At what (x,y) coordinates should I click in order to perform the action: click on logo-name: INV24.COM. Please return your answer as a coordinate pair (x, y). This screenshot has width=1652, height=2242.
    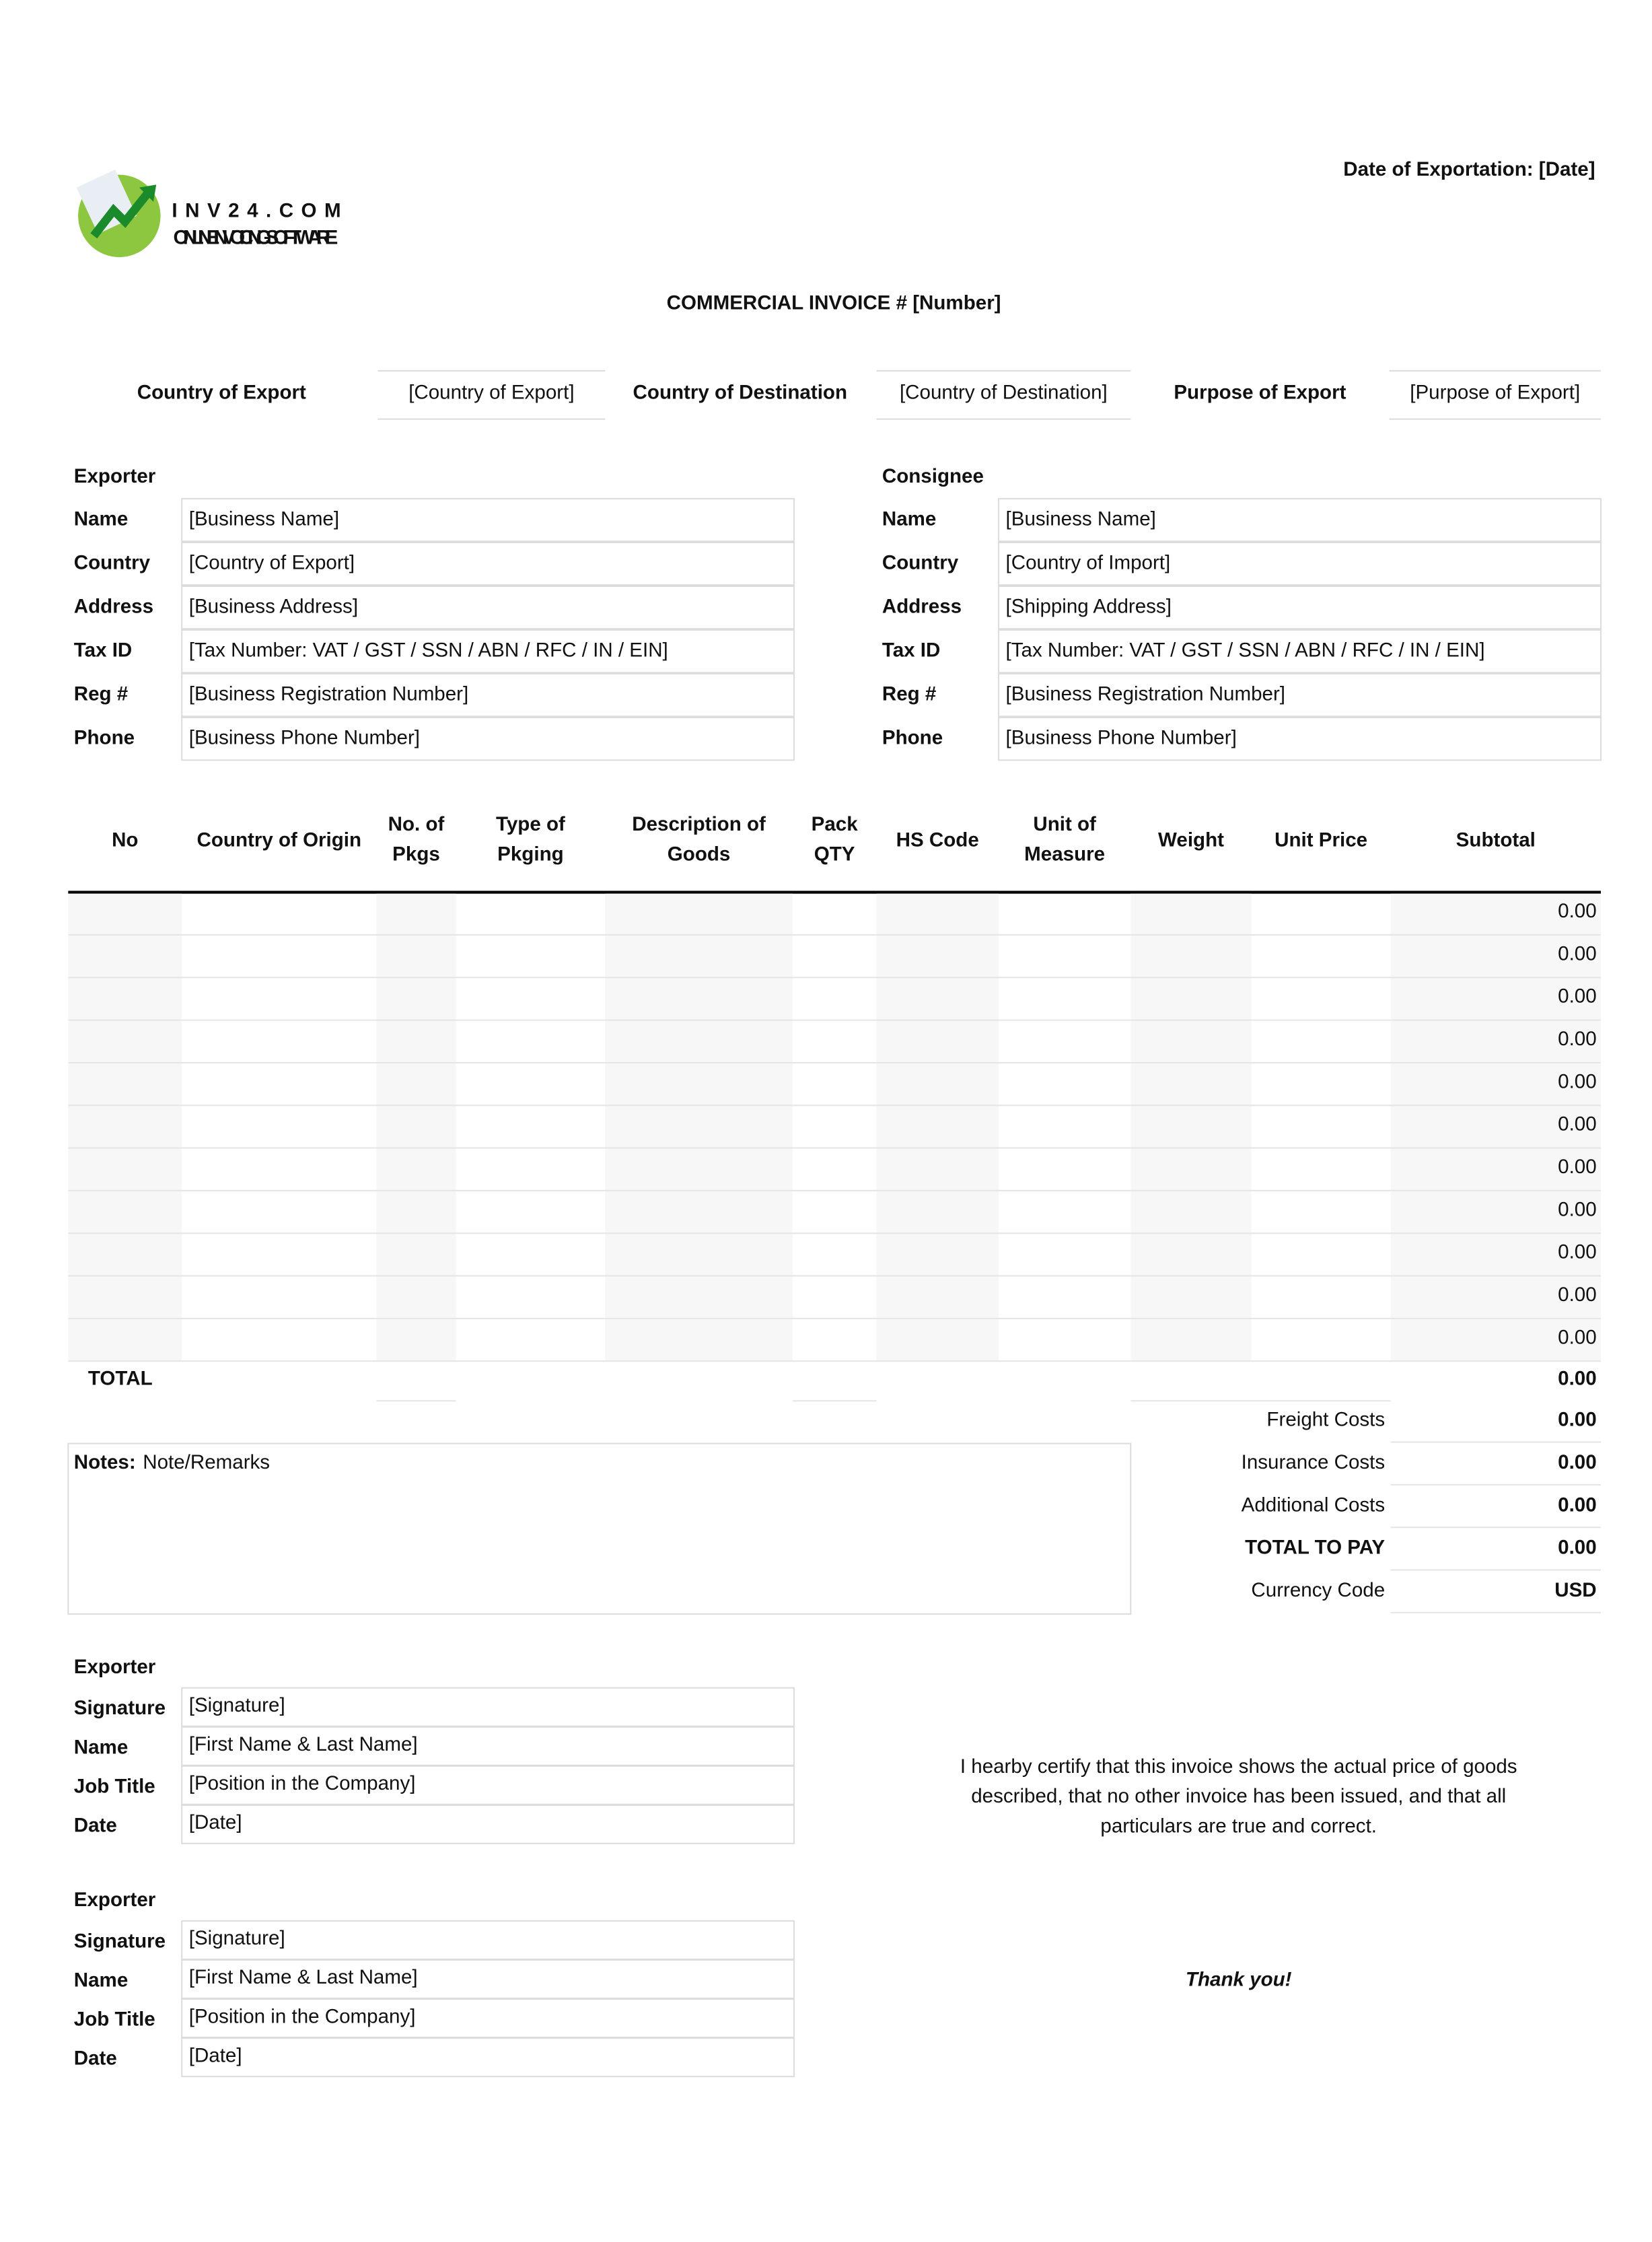
    Looking at the image, I should click on (256, 210).